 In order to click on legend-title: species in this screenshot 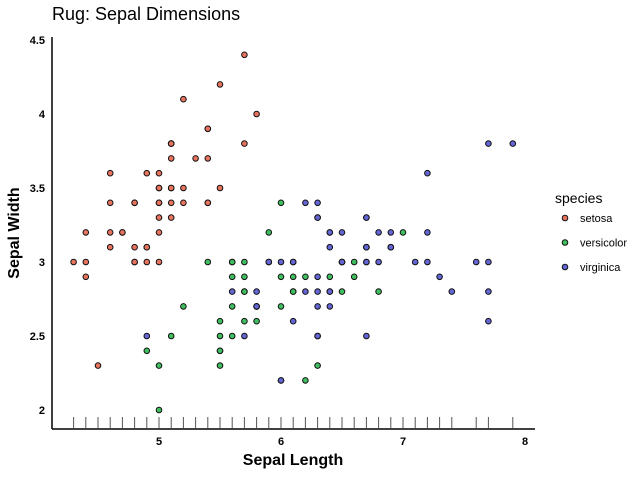, I will do `click(578, 198)`.